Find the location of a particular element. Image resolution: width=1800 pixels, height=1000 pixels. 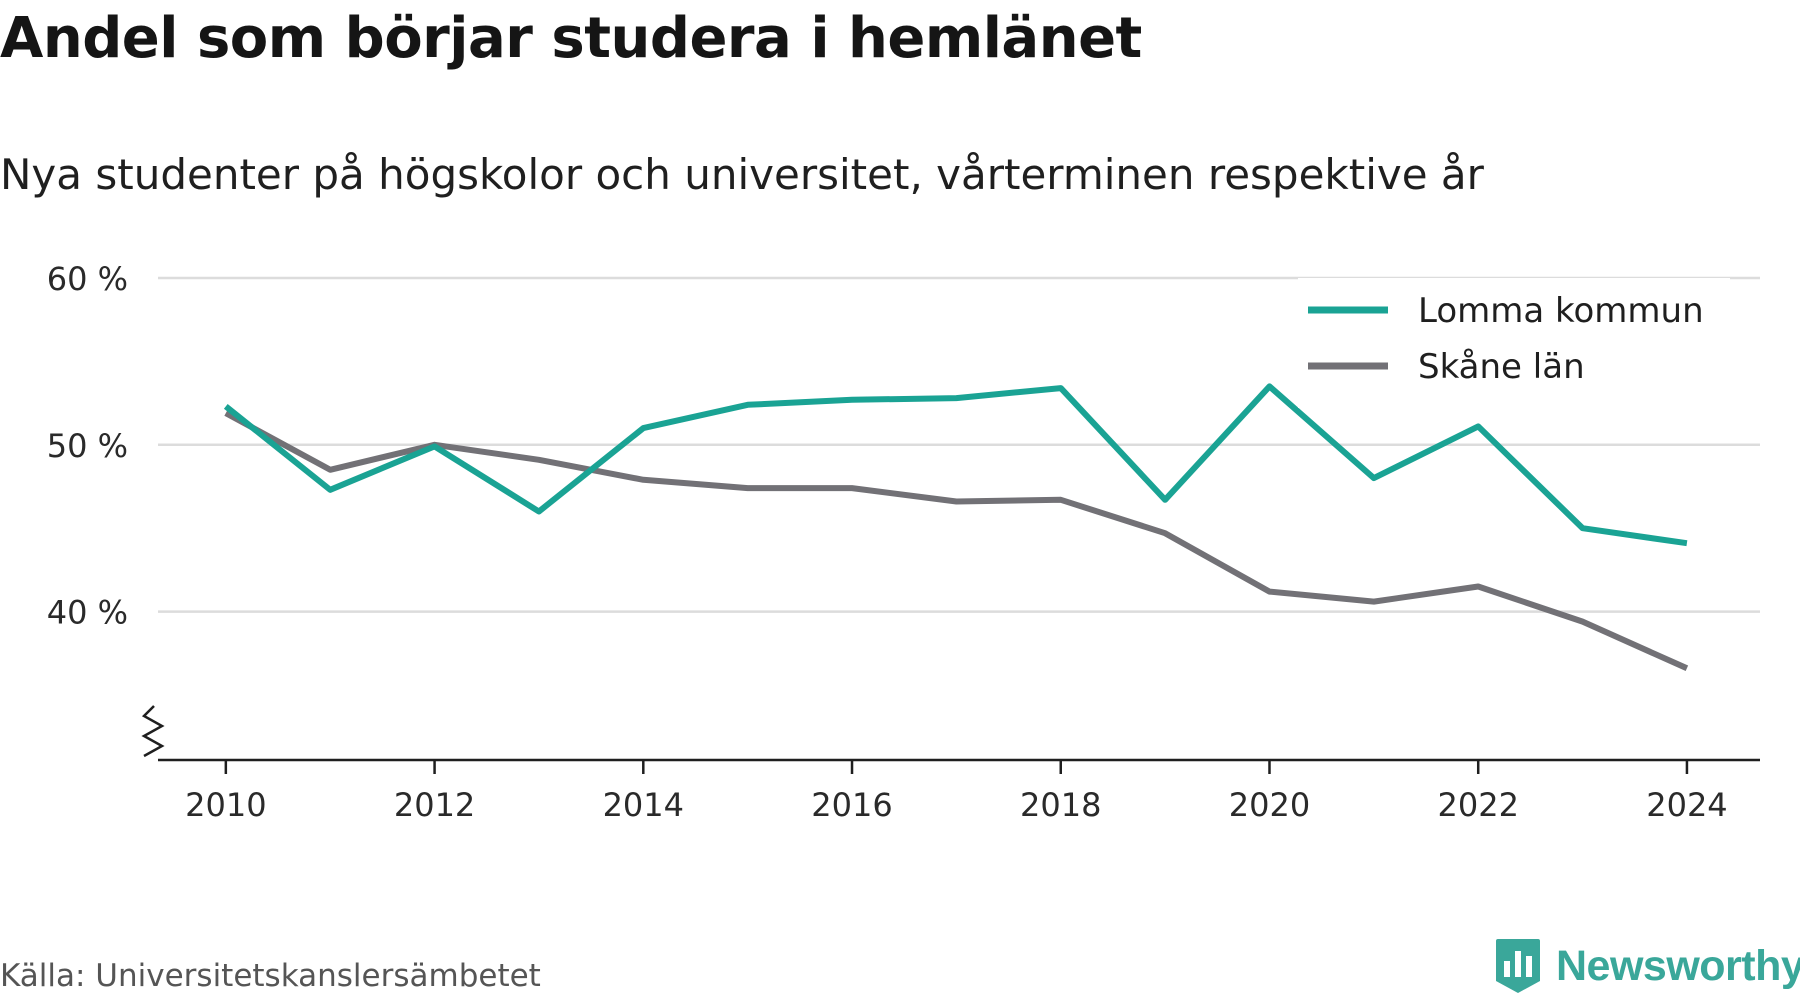

x-axis: 2010 2012 2014 2016 2018 2020 2022 2024 is located at coordinates (959, 791).